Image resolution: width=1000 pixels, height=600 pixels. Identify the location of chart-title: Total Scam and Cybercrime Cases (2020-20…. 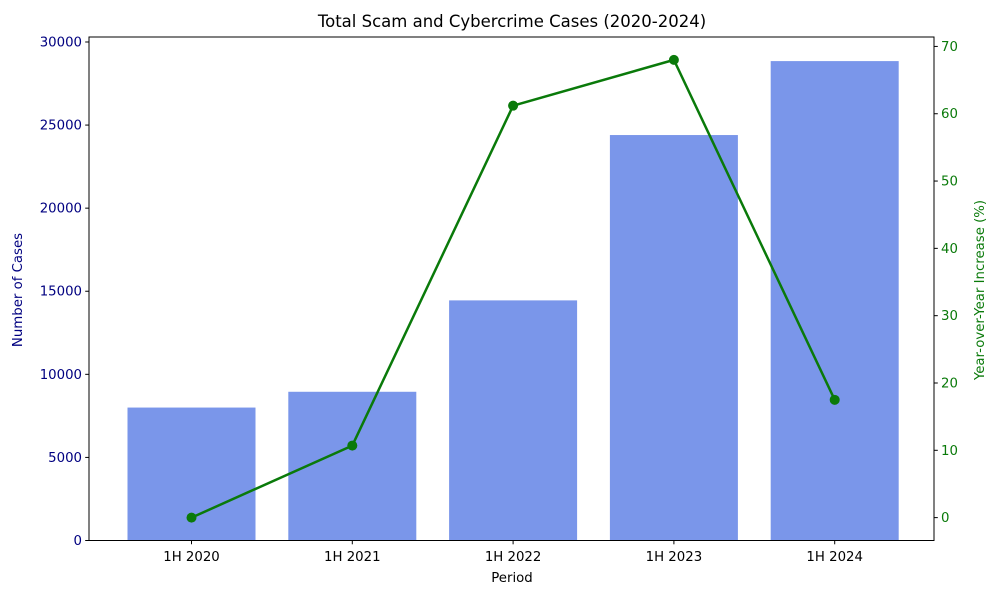
(511, 21).